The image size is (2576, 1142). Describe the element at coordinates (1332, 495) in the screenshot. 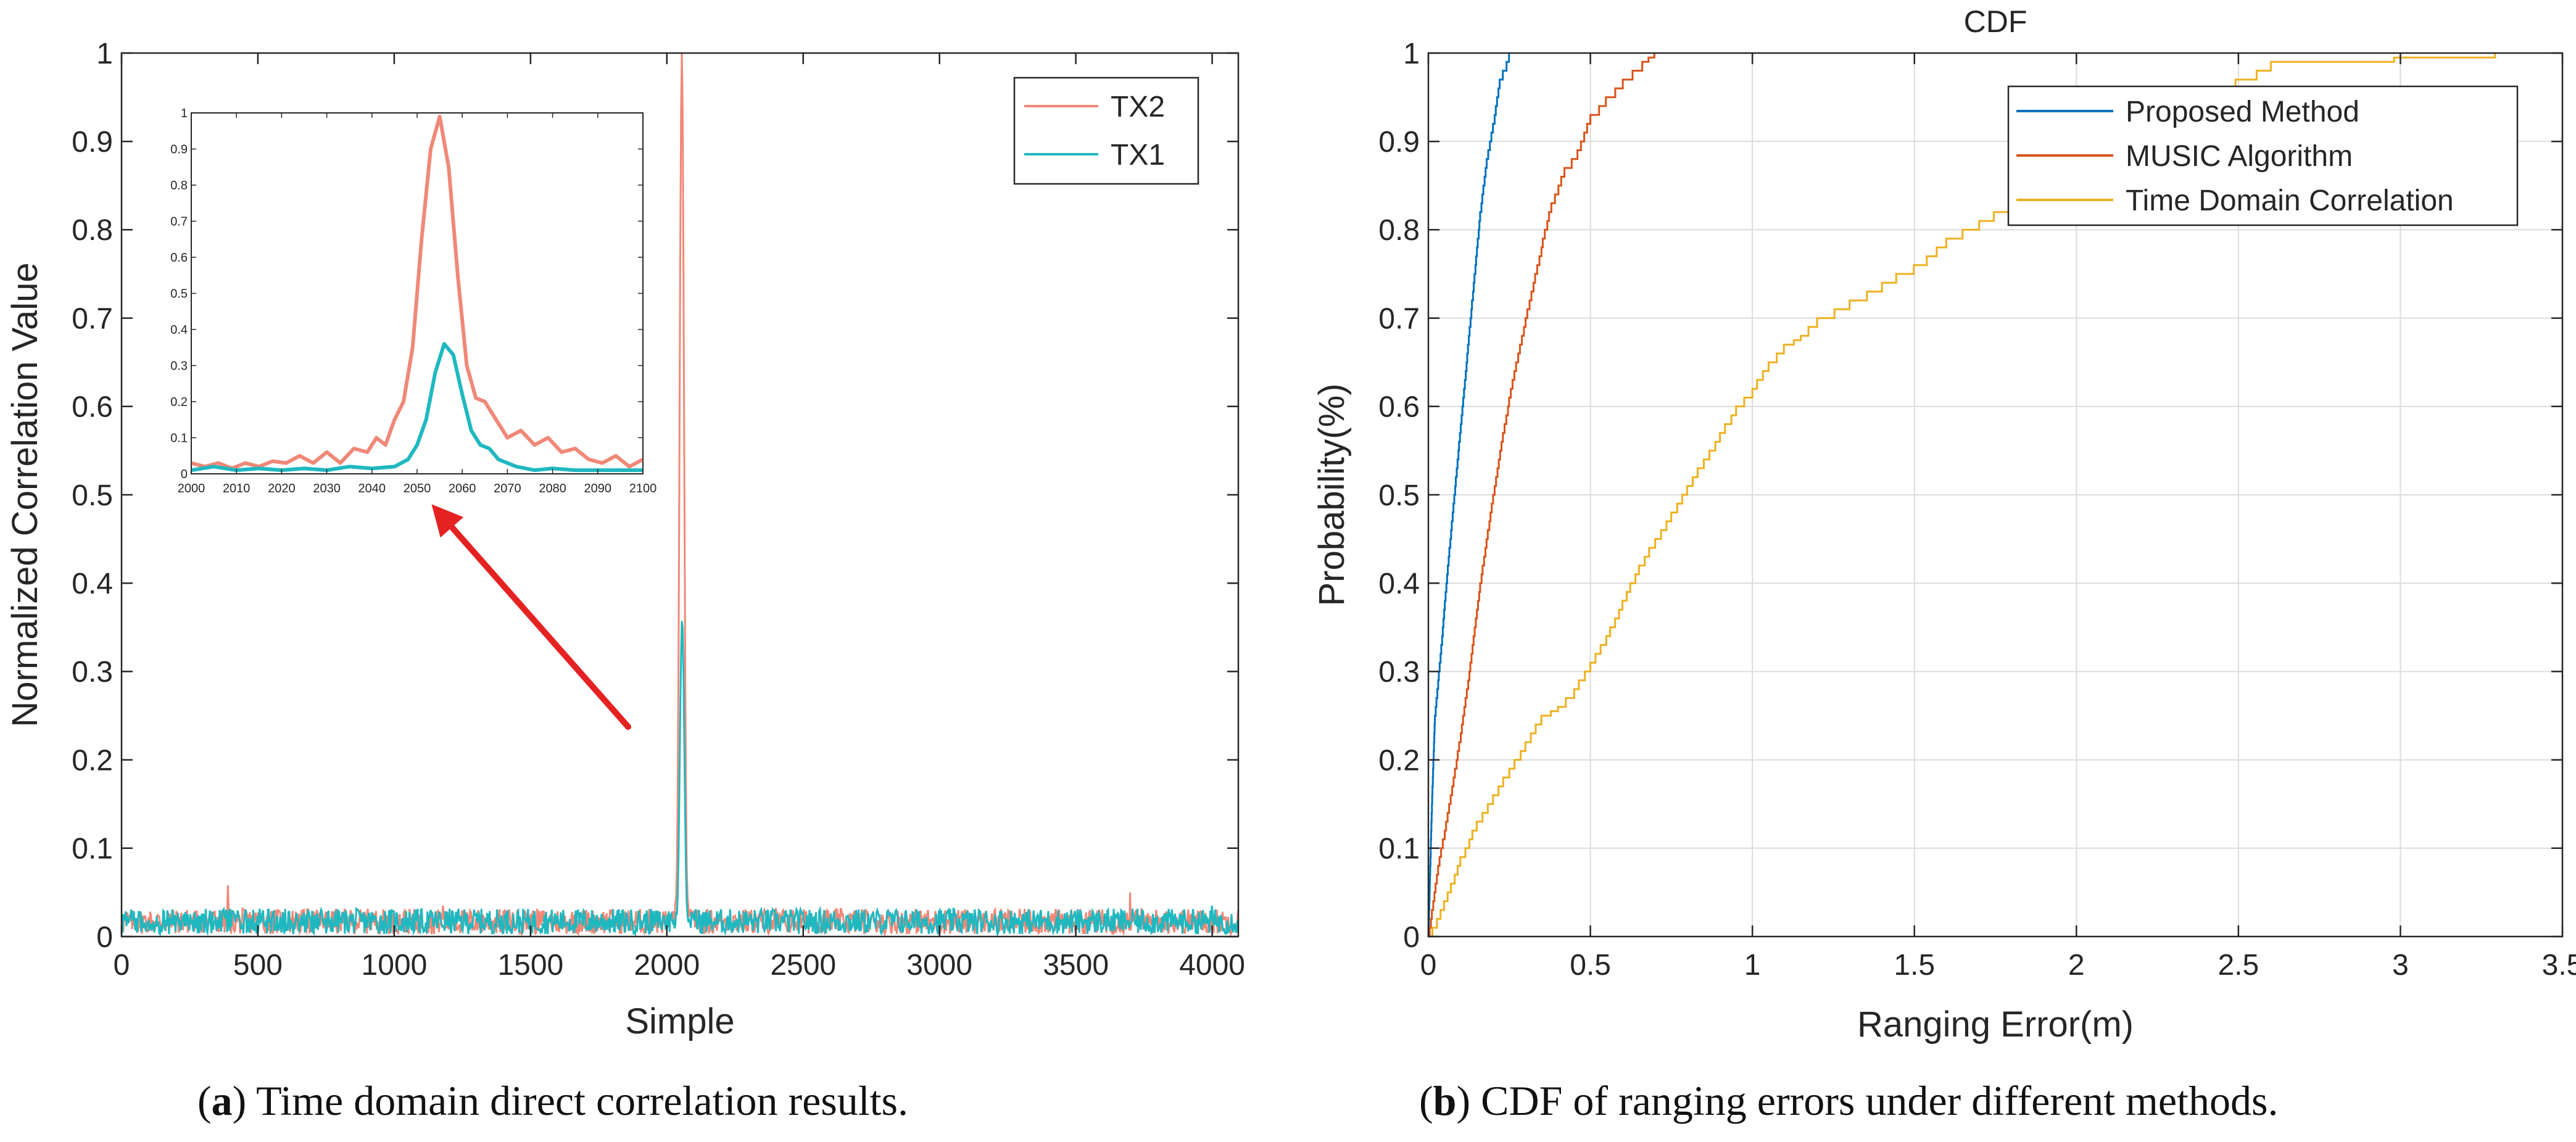

I see `chart-b-ylabel: Probability(%)` at that location.